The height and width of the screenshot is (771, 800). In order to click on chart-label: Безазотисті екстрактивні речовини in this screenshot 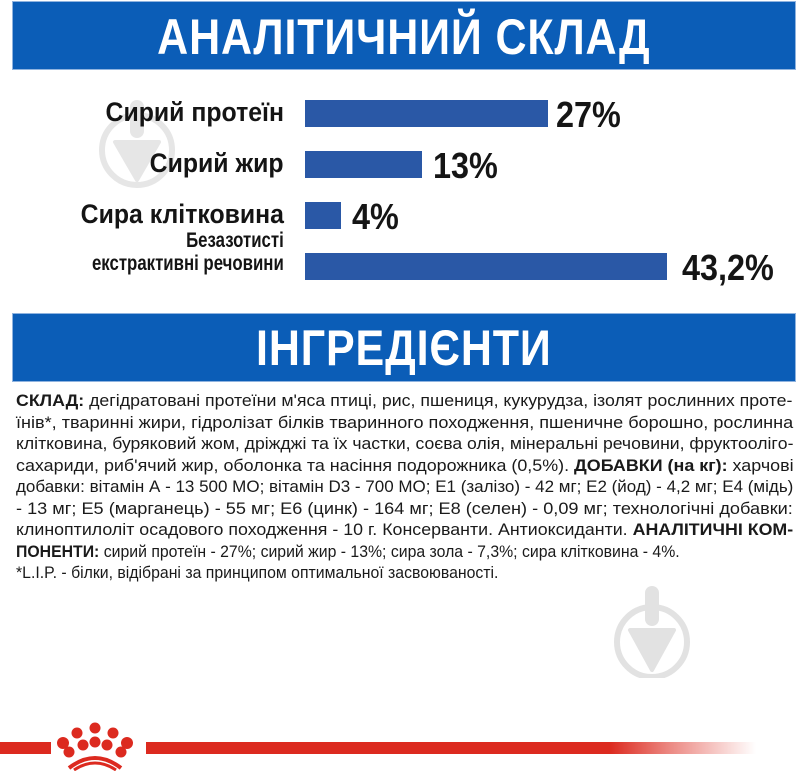, I will do `click(188, 252)`.